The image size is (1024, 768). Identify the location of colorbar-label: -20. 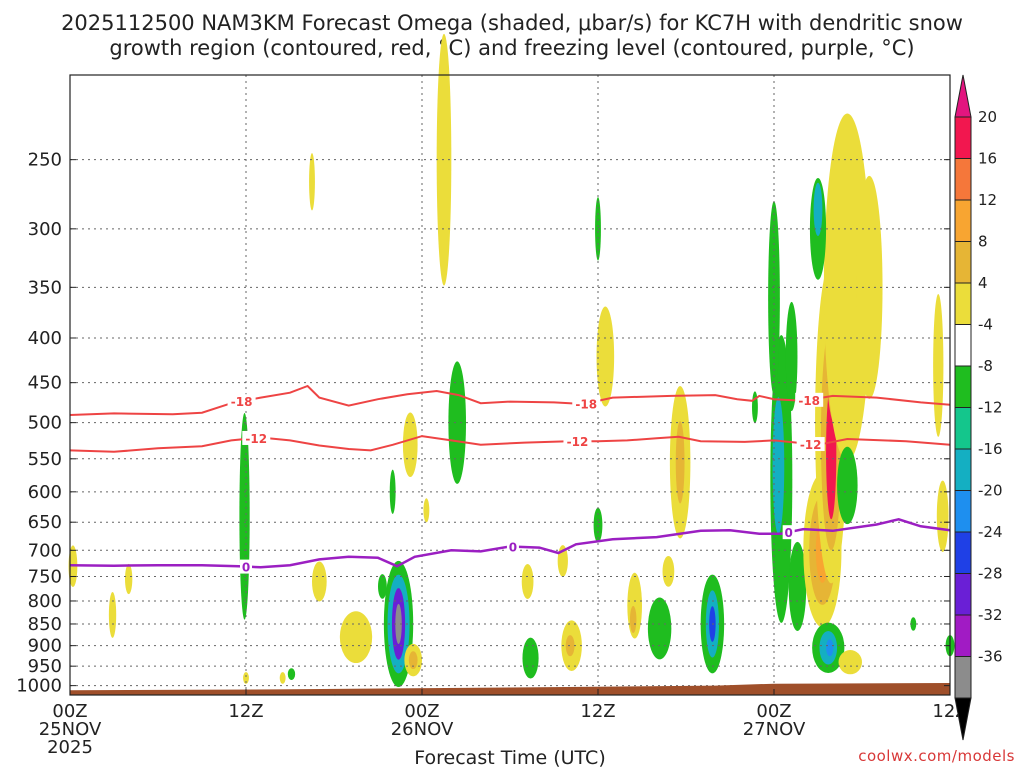
(990, 491).